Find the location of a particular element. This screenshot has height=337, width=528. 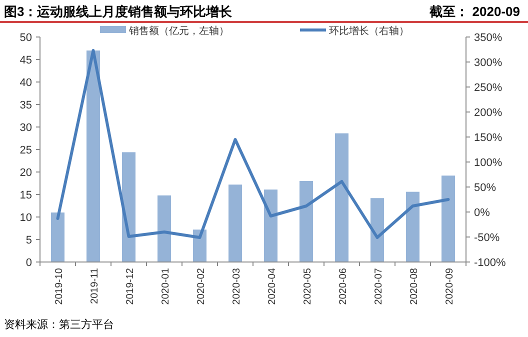

x-tick-label: 2019-11 is located at coordinates (94, 286).